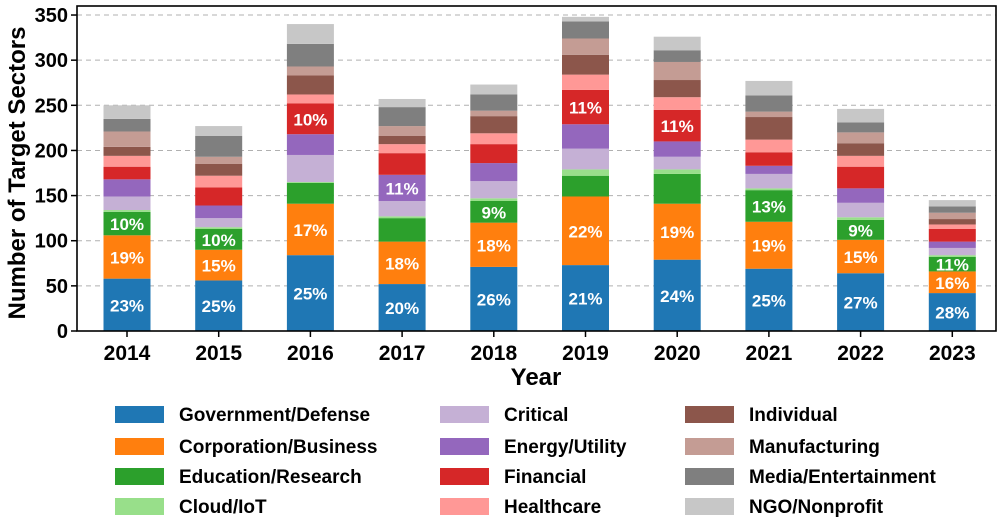 The height and width of the screenshot is (530, 997). What do you see at coordinates (793, 415) in the screenshot?
I see `legend-label: Individual` at bounding box center [793, 415].